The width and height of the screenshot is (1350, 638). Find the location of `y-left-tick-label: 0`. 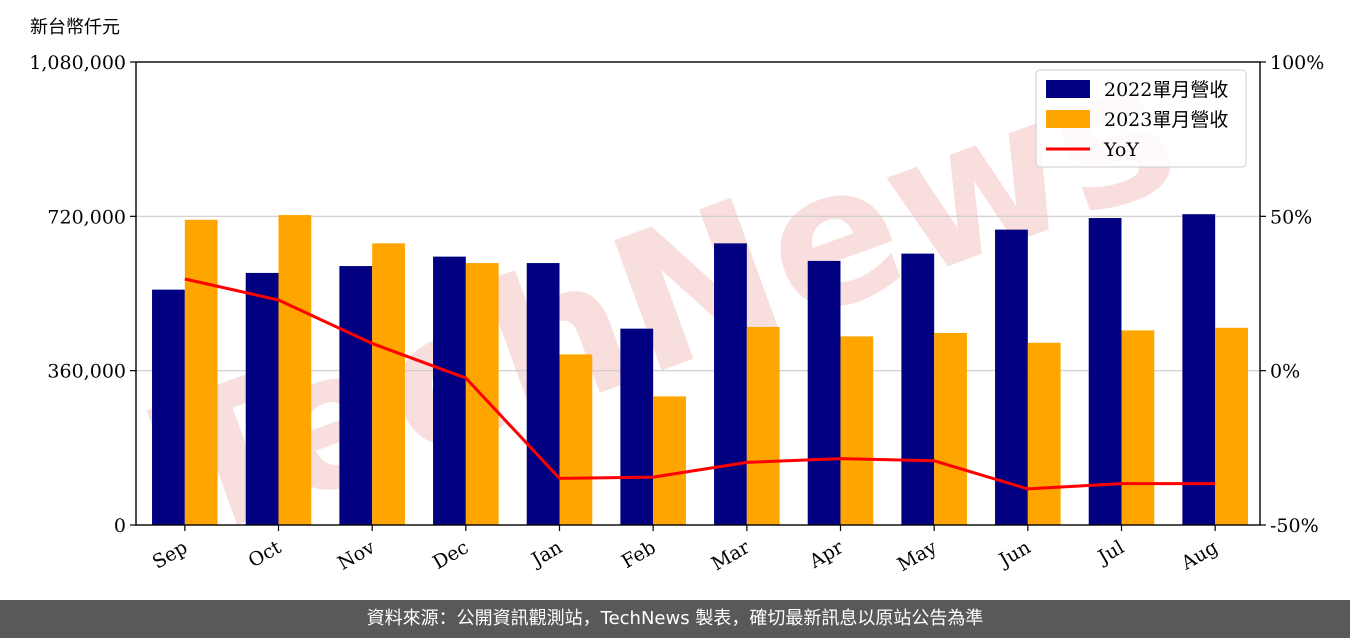

y-left-tick-label: 0 is located at coordinates (120, 526).